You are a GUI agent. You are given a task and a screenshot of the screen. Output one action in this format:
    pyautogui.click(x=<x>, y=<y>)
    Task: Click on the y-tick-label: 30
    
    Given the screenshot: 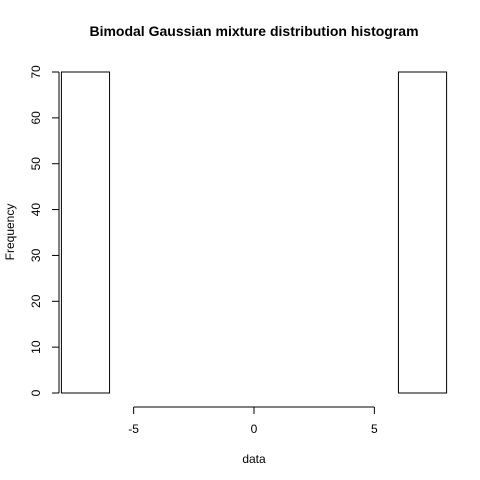 What is the action you would take?
    pyautogui.click(x=36, y=255)
    